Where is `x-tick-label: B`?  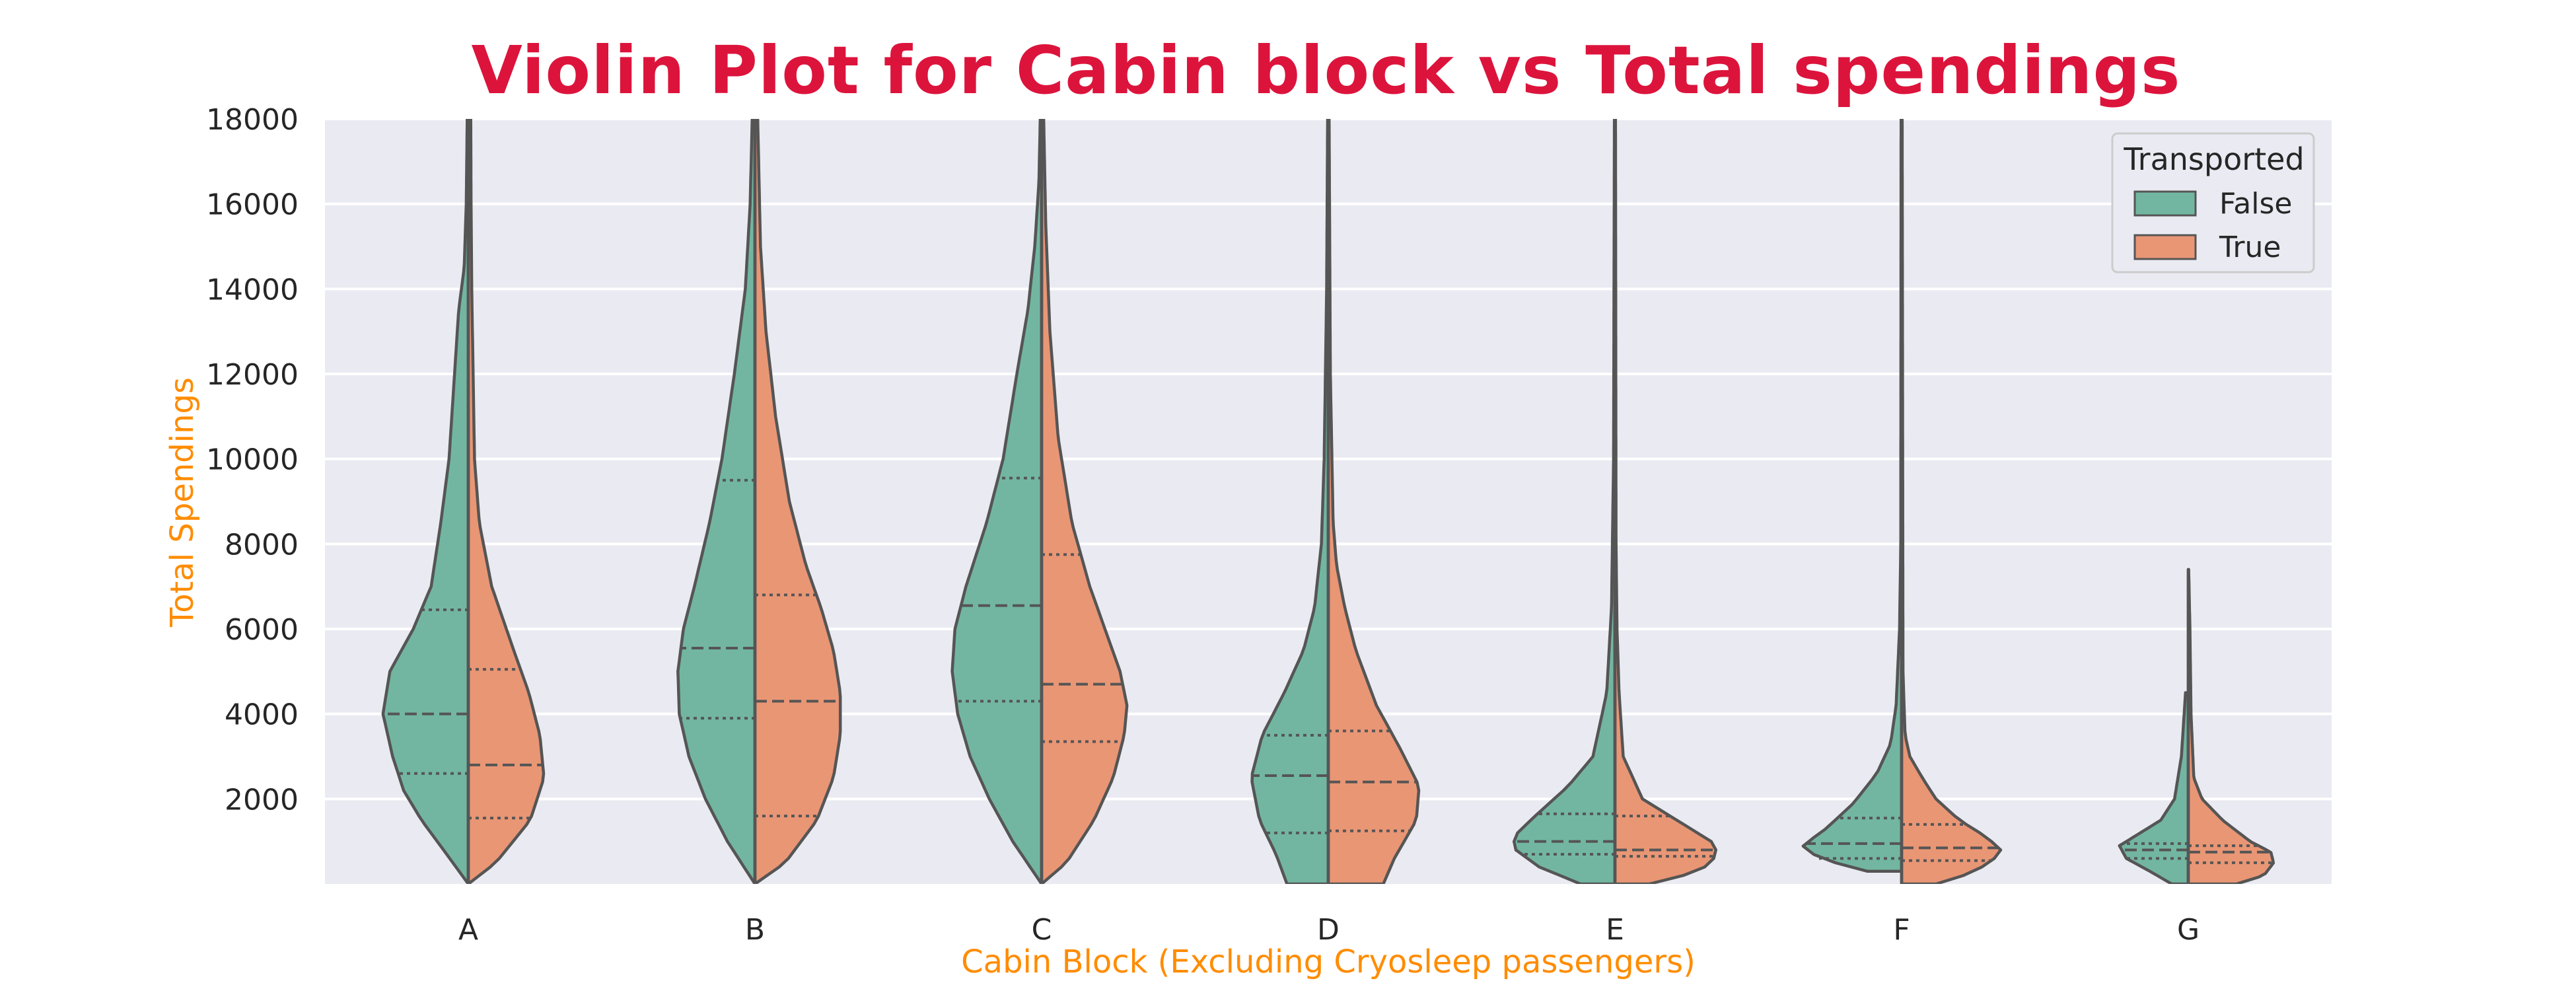
x-tick-label: B is located at coordinates (755, 930).